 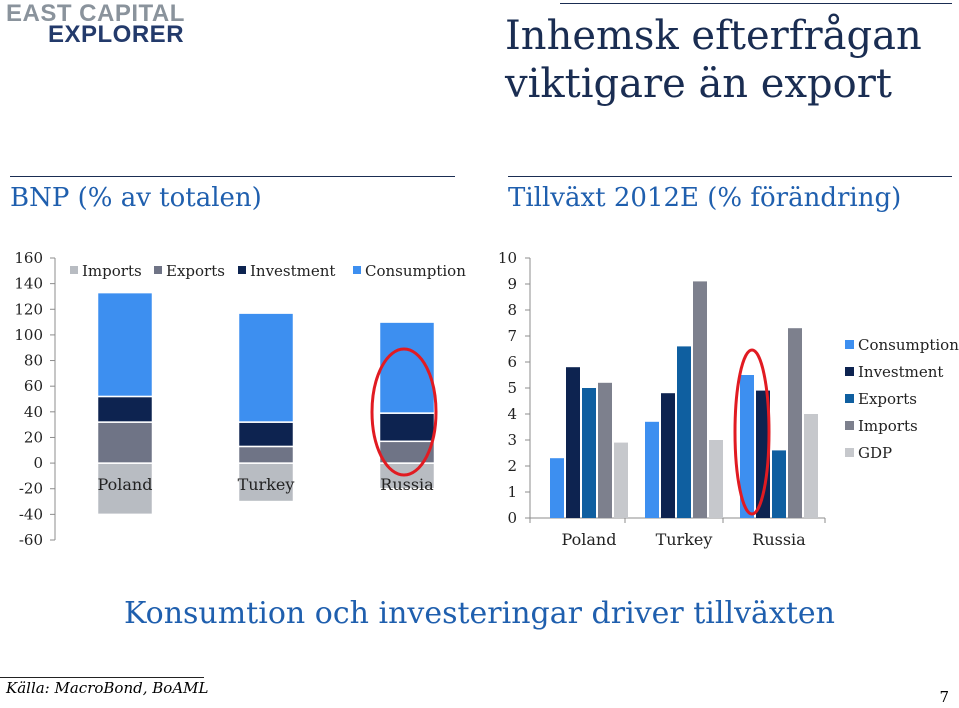 What do you see at coordinates (33, 412) in the screenshot?
I see `y-tick-label: 40` at bounding box center [33, 412].